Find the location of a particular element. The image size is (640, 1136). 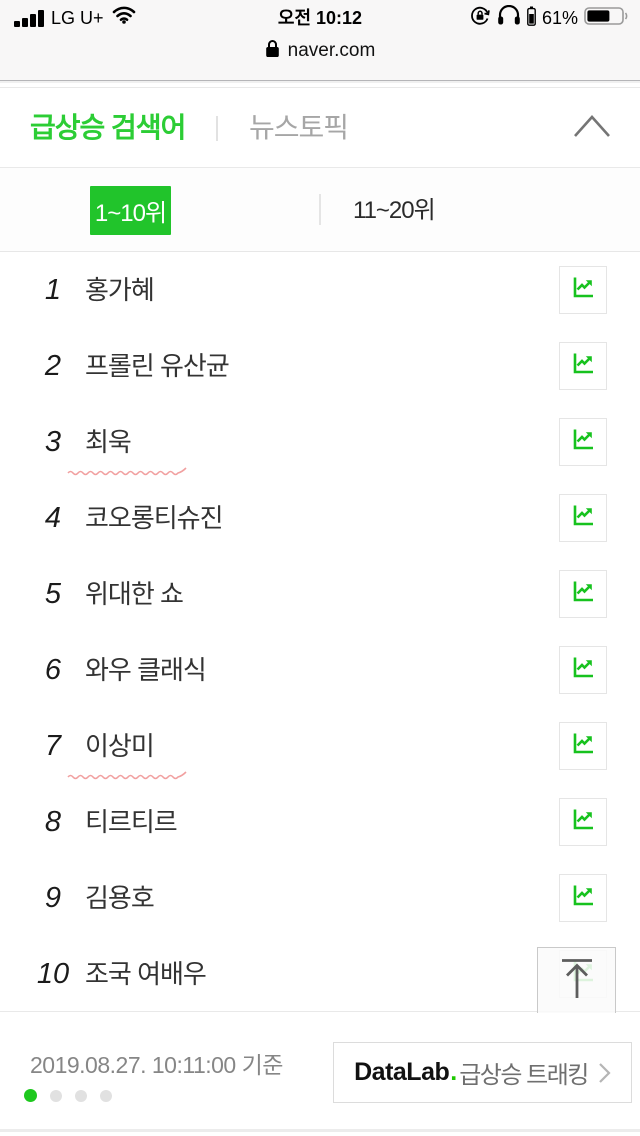

tab-trending-searches: 급상승 검색어 is located at coordinates (108, 127).